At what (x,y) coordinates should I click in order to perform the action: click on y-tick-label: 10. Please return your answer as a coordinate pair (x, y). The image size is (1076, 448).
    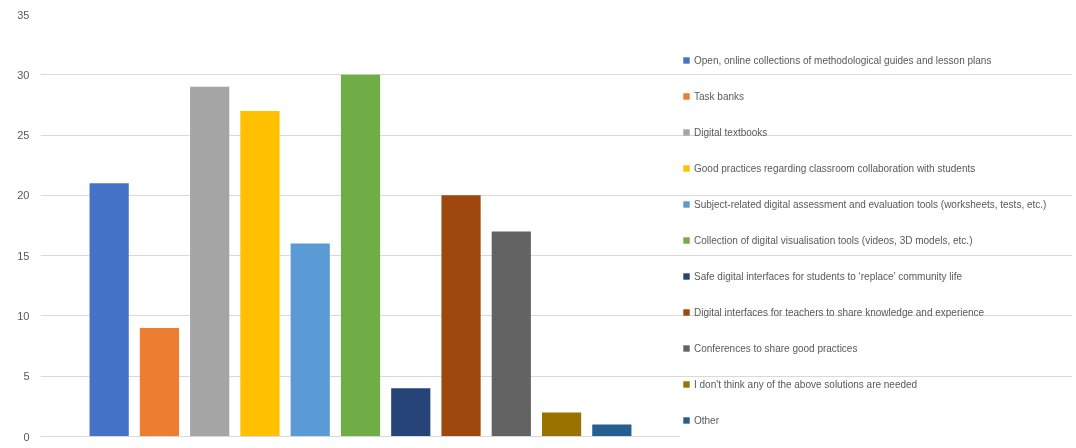
    Looking at the image, I should click on (23, 315).